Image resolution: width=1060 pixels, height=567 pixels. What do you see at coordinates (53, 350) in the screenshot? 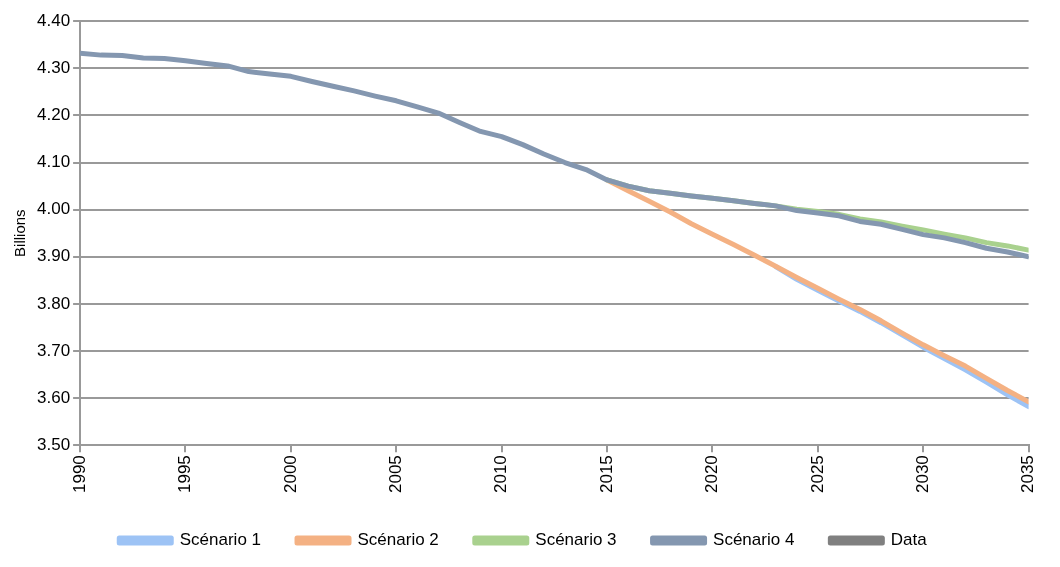
I see `y-tick-label: 3.70` at bounding box center [53, 350].